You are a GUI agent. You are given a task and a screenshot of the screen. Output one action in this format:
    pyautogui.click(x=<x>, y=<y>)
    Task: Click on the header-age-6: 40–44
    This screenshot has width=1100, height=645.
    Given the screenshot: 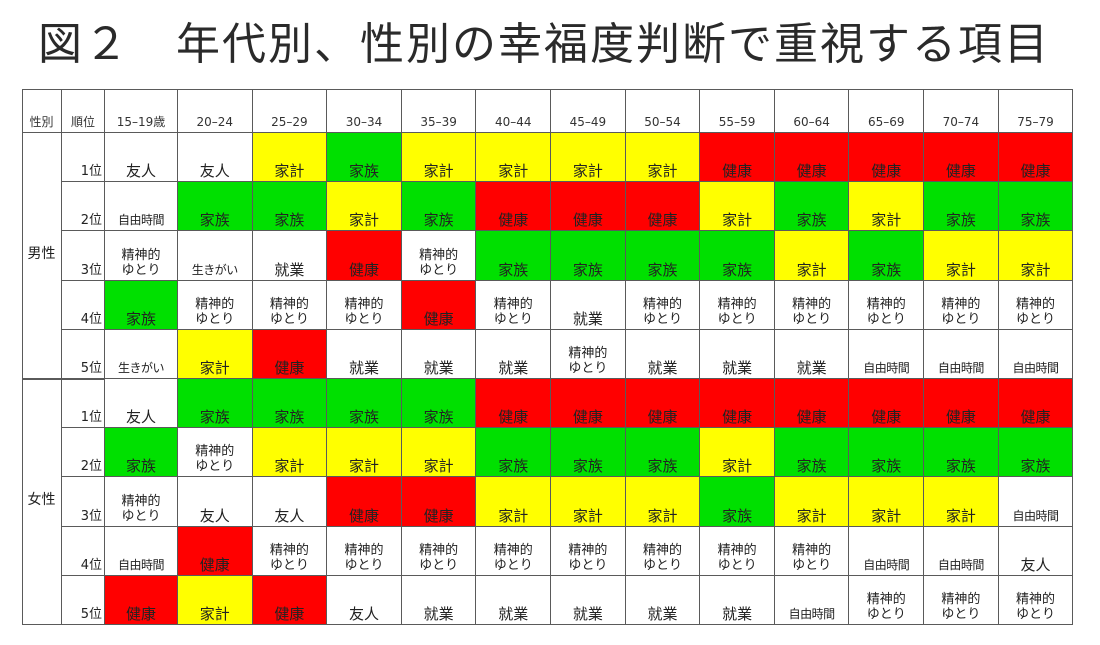 What is the action you would take?
    pyautogui.click(x=514, y=111)
    